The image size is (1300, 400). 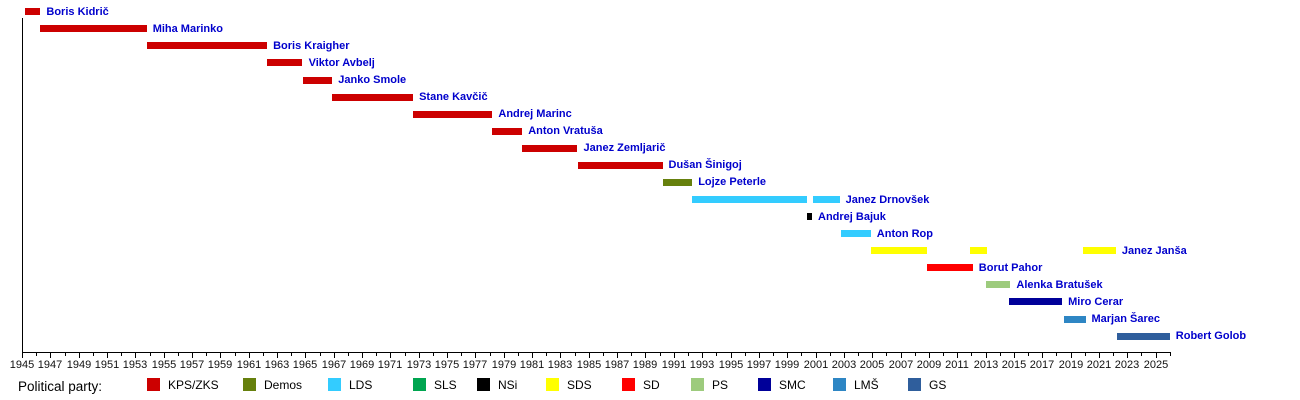 I want to click on x-axis-tick-label: 1989, so click(x=645, y=365).